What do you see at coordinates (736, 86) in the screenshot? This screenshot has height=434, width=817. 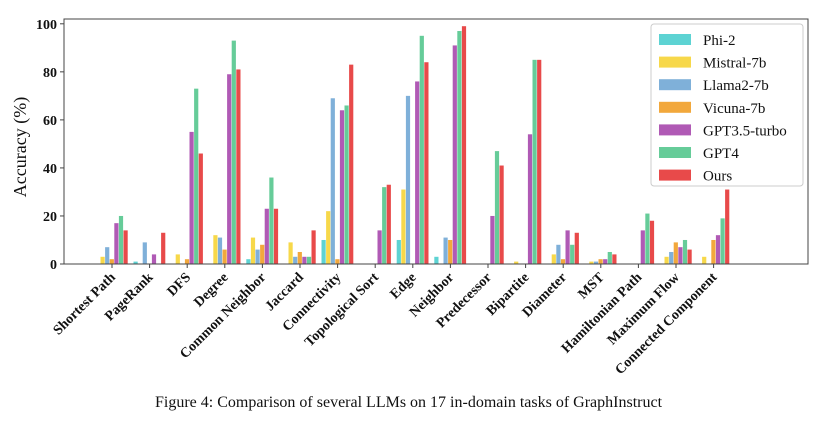 I see `legend-label: Llama2-7b` at bounding box center [736, 86].